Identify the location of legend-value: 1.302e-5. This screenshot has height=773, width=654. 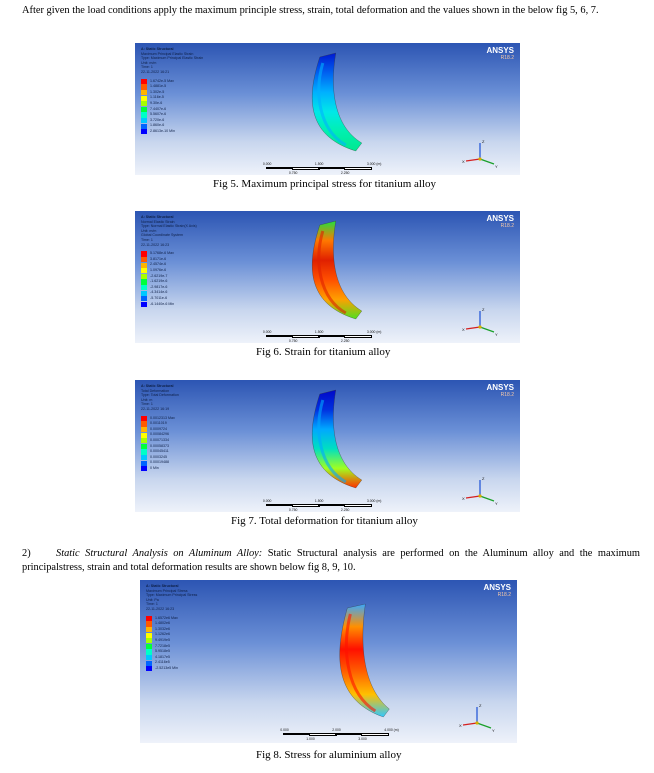
(157, 91).